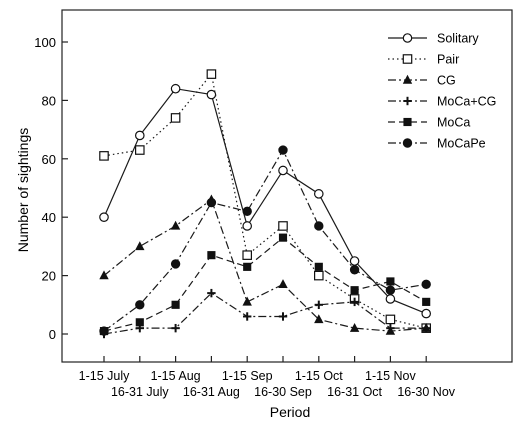 The image size is (524, 432). I want to click on legend-label: Pair, so click(448, 60).